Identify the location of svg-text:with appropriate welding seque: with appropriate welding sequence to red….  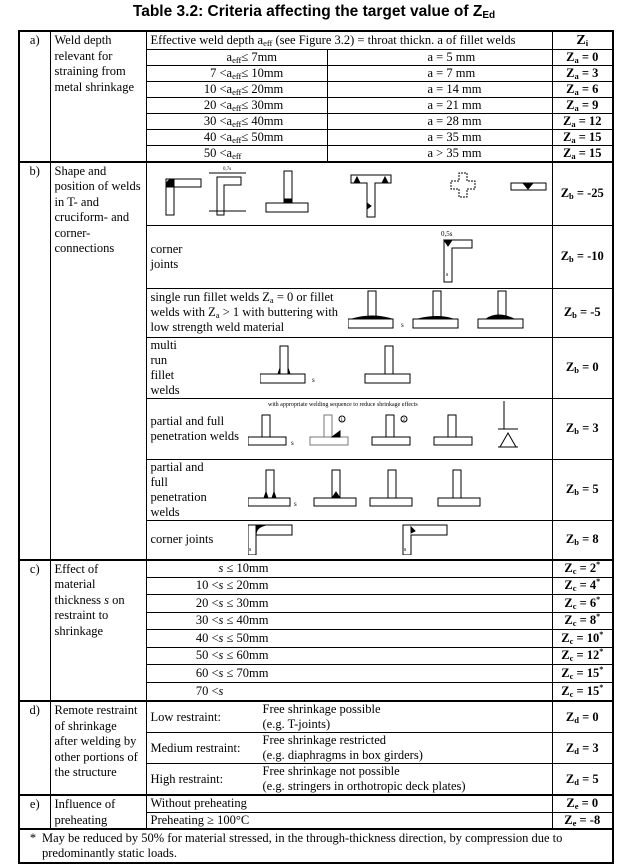
(343, 404).